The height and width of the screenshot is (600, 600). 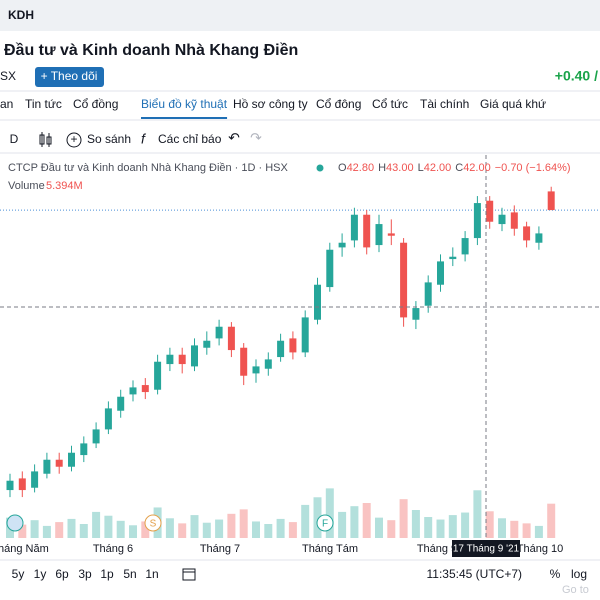 I want to click on calendar-icon, so click(x=189, y=574).